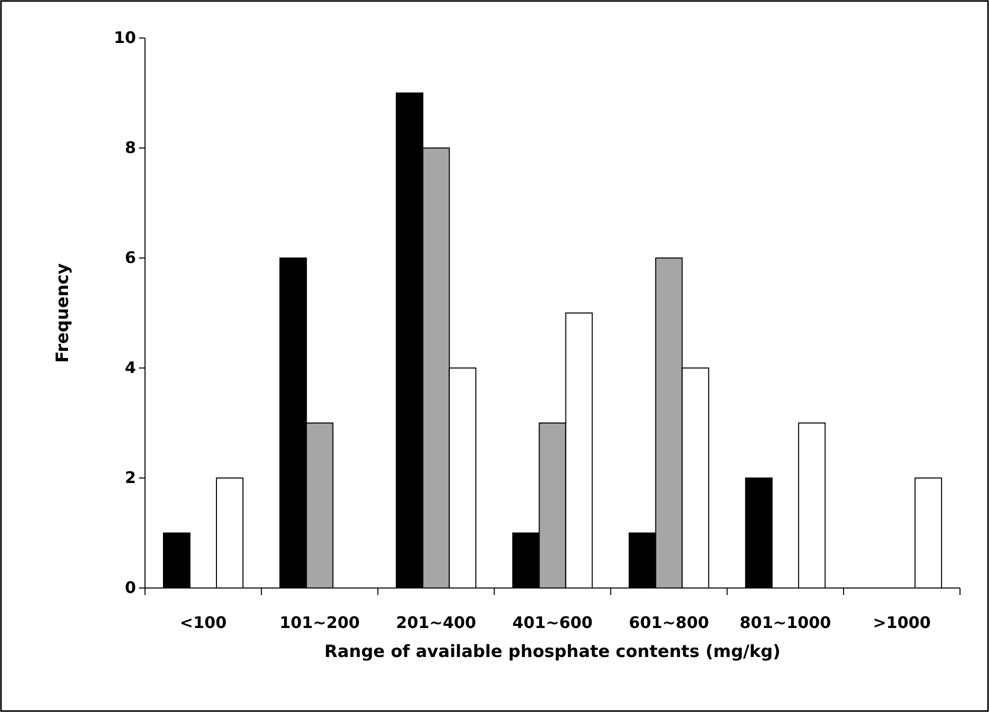  I want to click on y-tick-label: 4, so click(130, 368).